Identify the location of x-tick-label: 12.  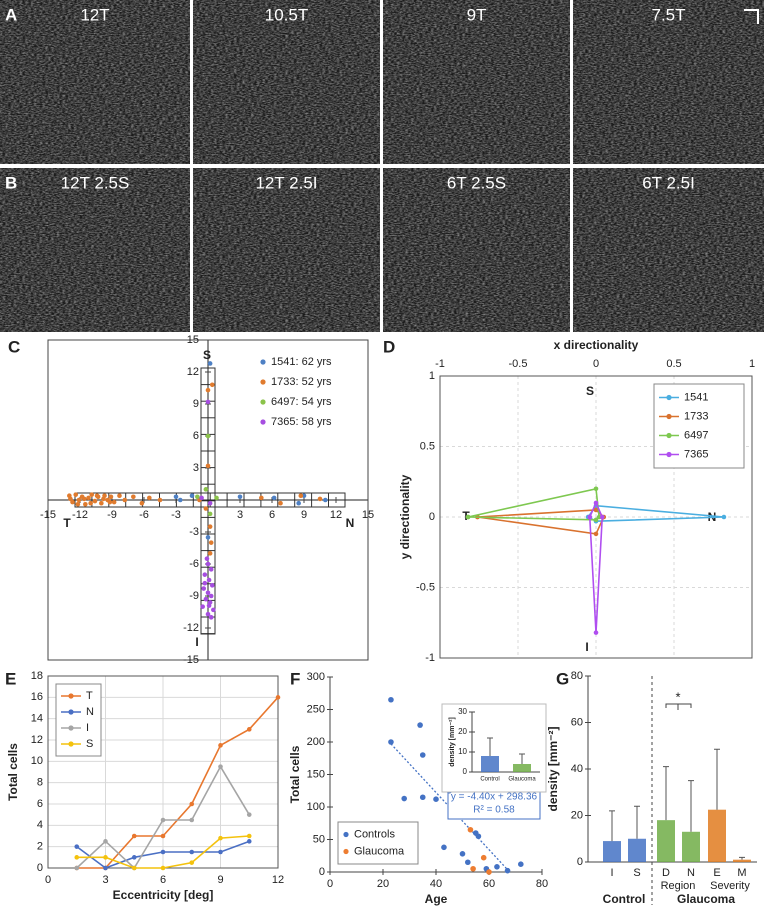
(278, 880).